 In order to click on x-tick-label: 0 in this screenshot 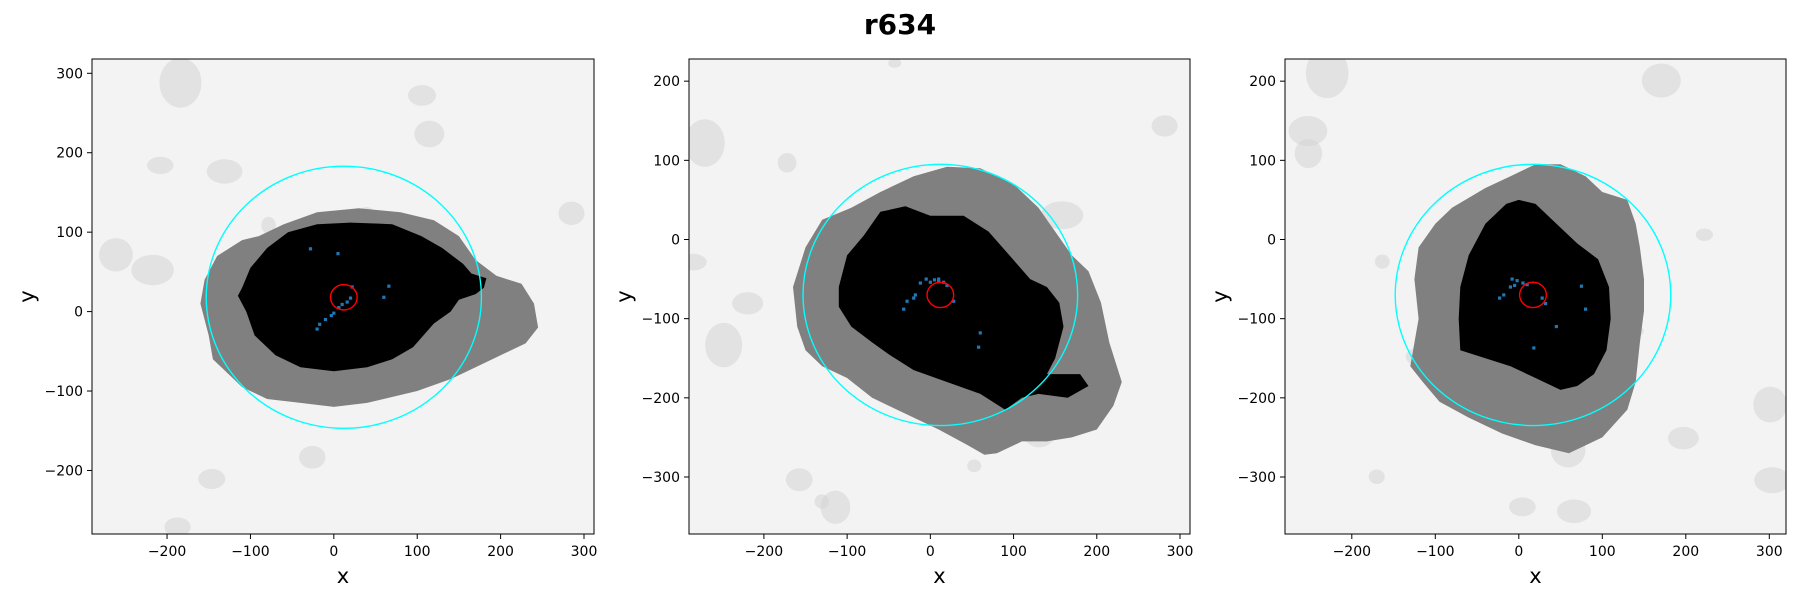, I will do `click(930, 552)`.